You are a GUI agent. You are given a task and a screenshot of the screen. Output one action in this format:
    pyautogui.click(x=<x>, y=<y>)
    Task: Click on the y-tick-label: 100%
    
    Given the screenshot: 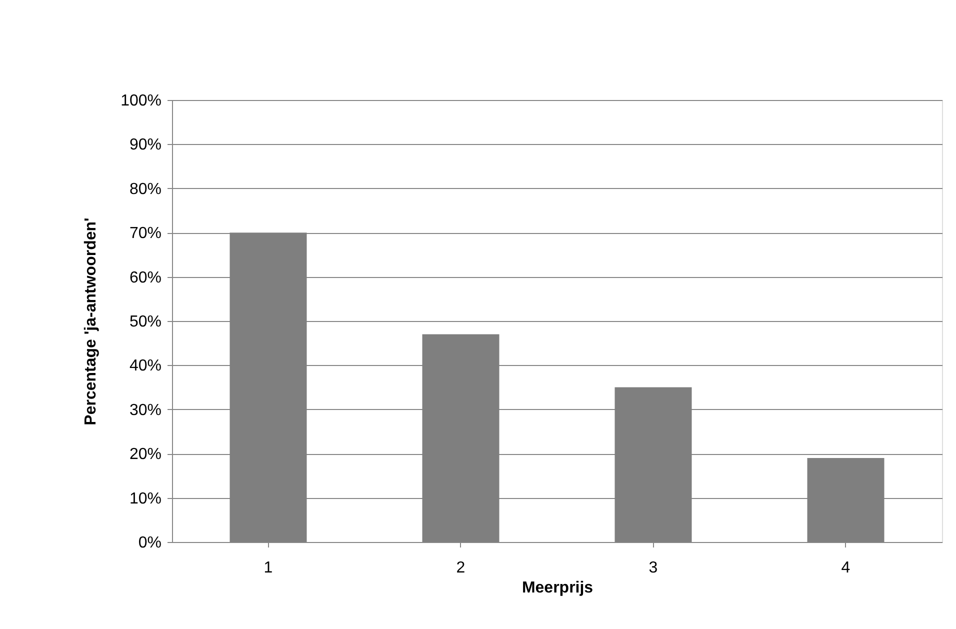 What is the action you would take?
    pyautogui.click(x=141, y=101)
    